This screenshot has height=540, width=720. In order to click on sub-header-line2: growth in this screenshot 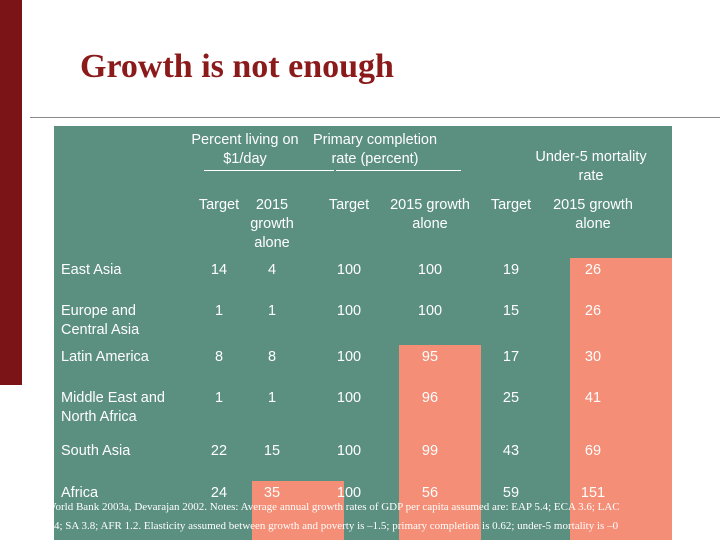, I will do `click(272, 224)`.